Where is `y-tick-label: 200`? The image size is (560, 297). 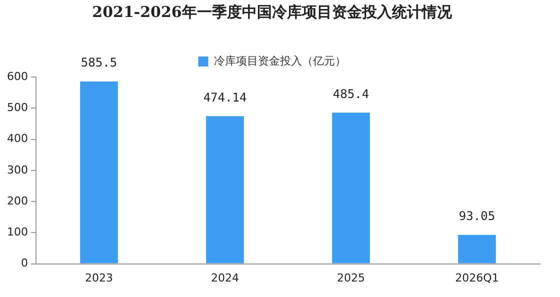 y-tick-label: 200 is located at coordinates (17, 201).